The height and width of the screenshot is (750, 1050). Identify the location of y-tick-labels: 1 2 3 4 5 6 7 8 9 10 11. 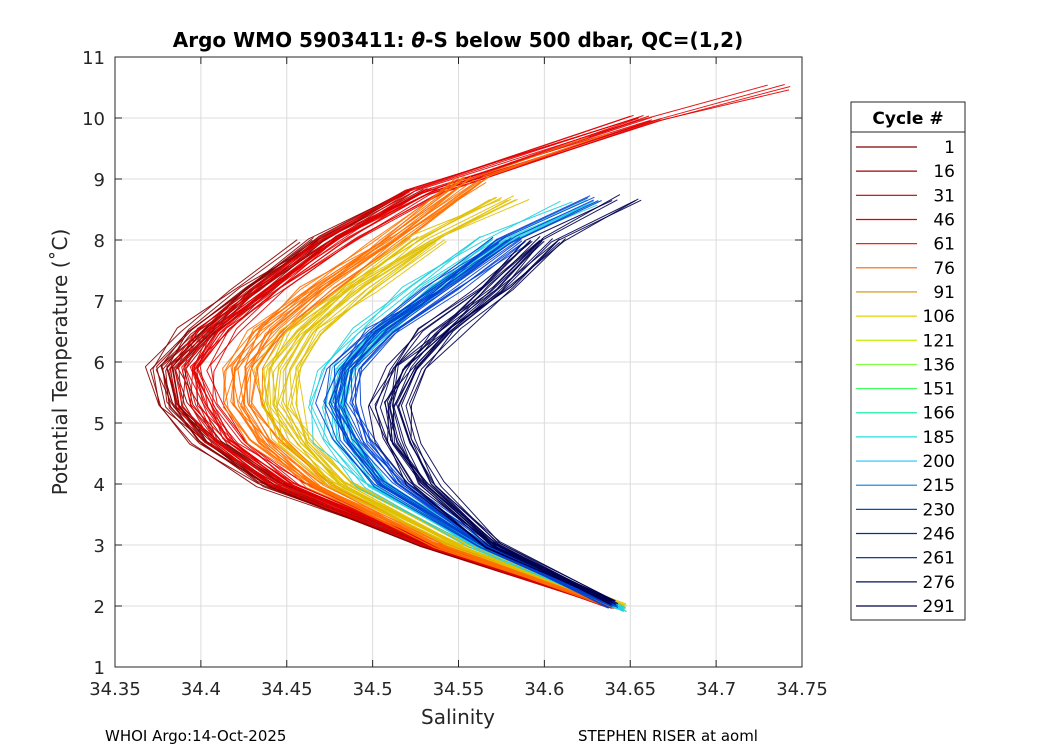
(93, 363).